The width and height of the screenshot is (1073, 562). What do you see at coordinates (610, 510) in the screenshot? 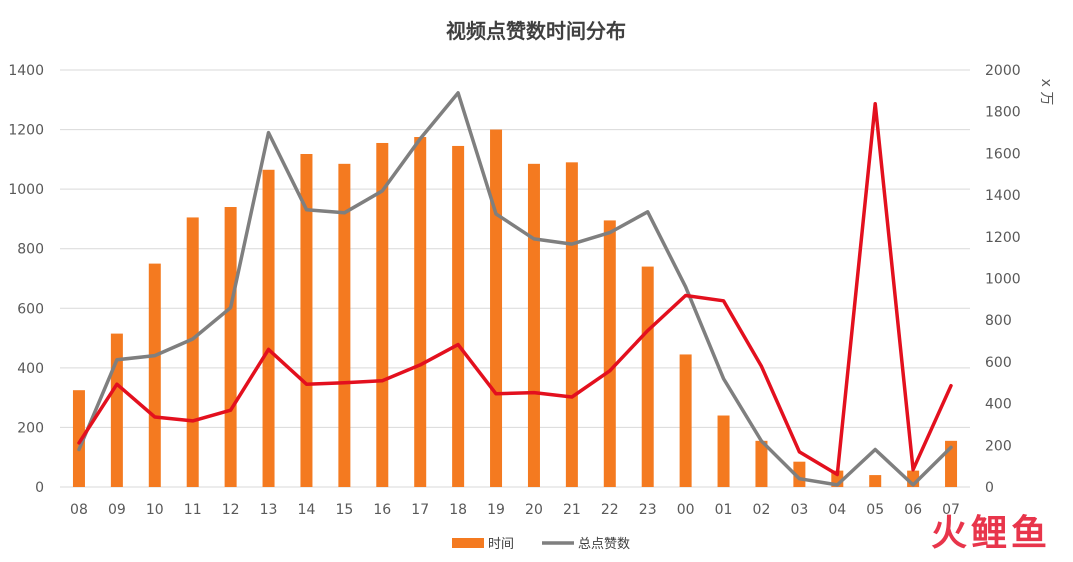
I see `x-axis-tick-label: 22` at bounding box center [610, 510].